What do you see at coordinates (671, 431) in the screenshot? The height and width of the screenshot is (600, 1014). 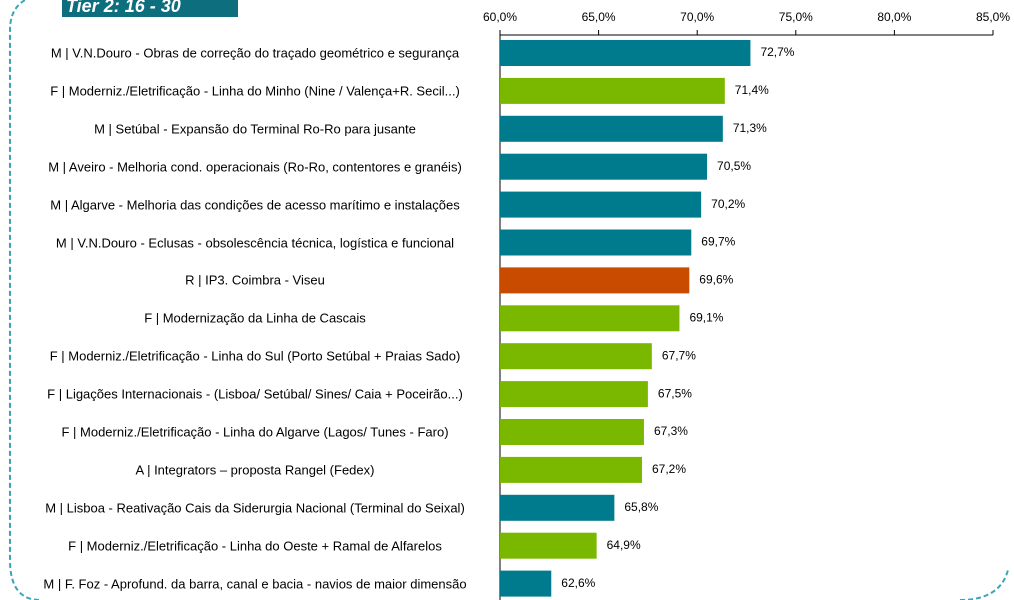 I see `value-label: 67,3%` at bounding box center [671, 431].